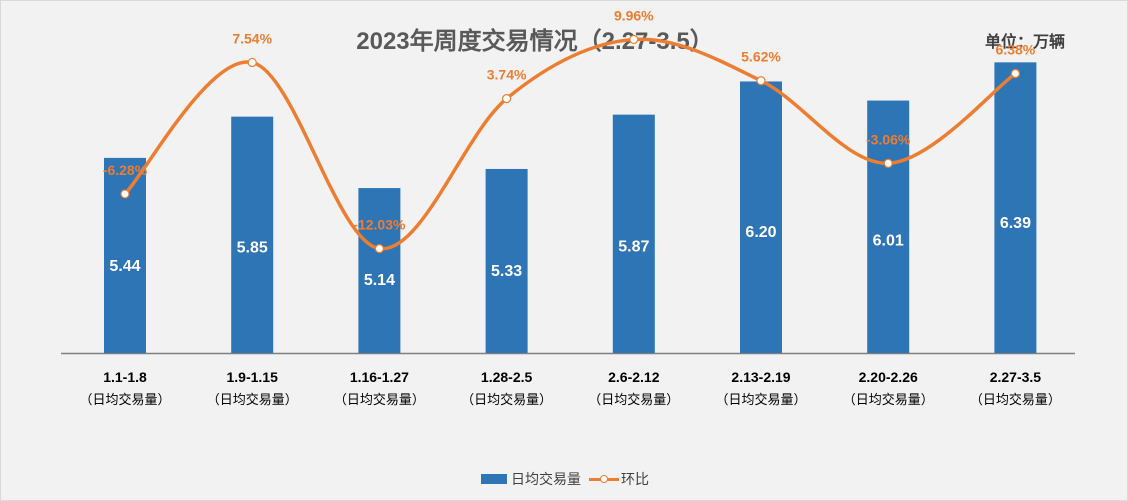  What do you see at coordinates (888, 139) in the screenshot?
I see `line-value-label: -3.06%` at bounding box center [888, 139].